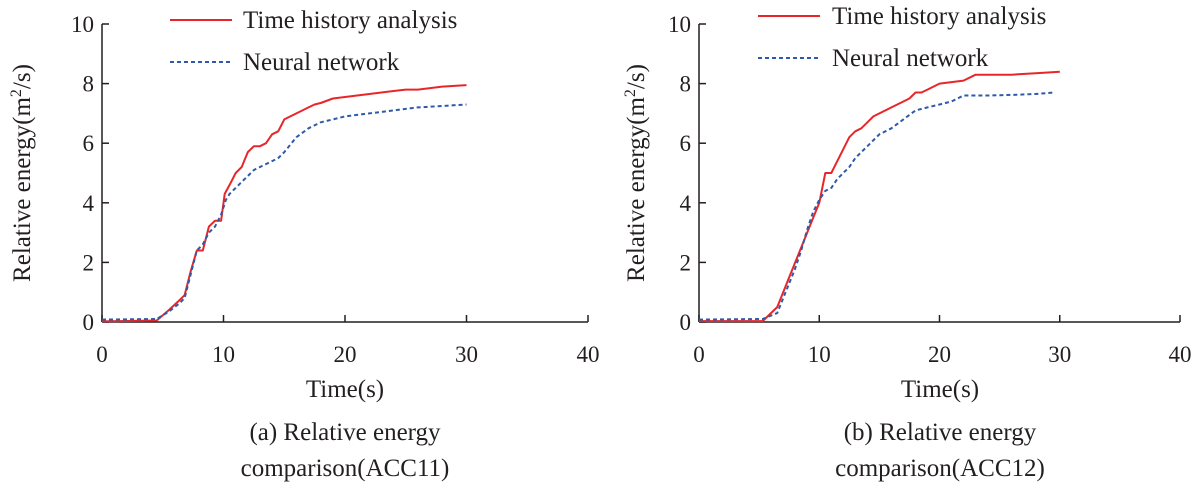 The width and height of the screenshot is (1200, 489). I want to click on figure-caption-line: comparison(ACC12), so click(940, 468).